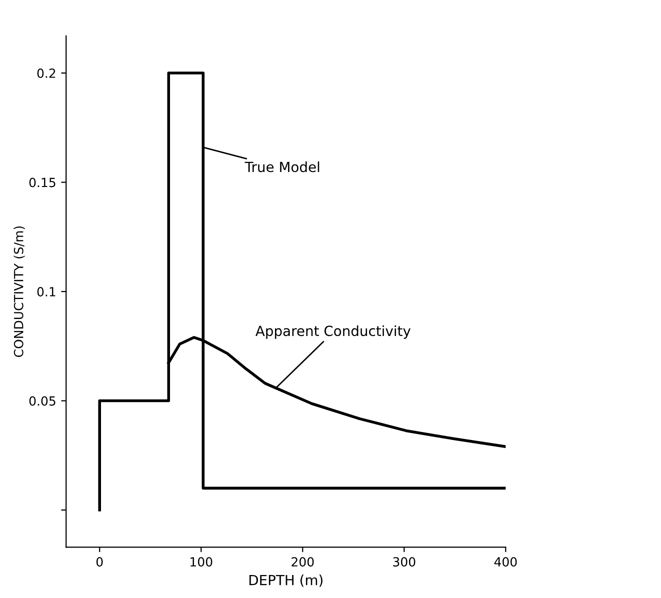  Describe the element at coordinates (46, 73) in the screenshot. I see `y-tick-label: 0.2` at that location.